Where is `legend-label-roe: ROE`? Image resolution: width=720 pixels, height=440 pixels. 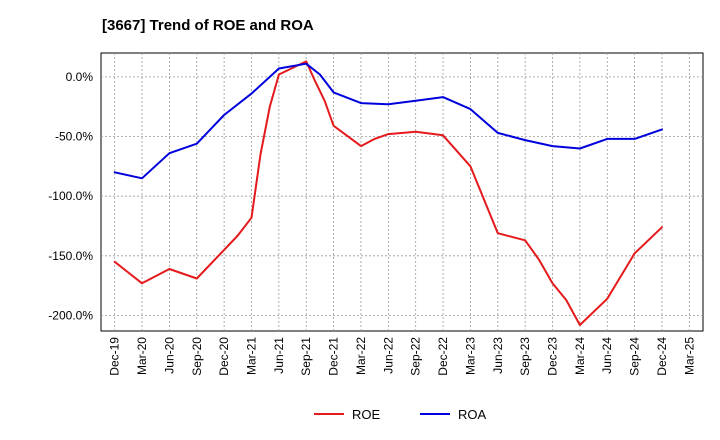 legend-label-roe: ROE is located at coordinates (366, 414).